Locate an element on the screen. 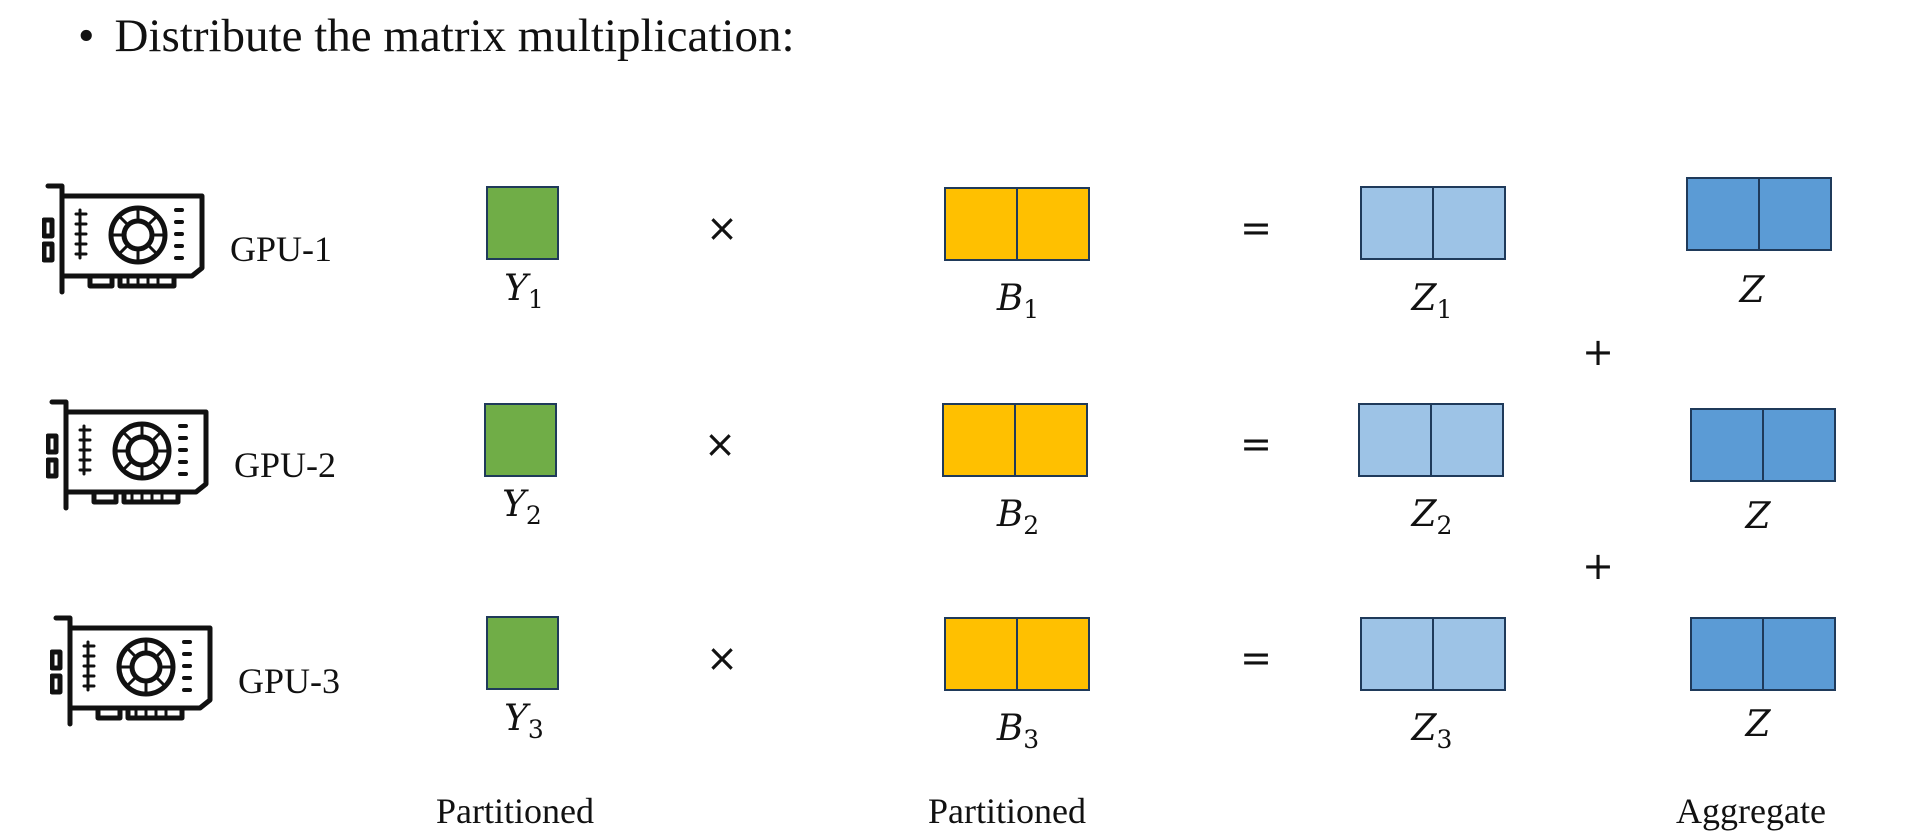 Image resolution: width=1932 pixels, height=834 pixels. z-aggregate-label-3: Z is located at coordinates (1758, 724).